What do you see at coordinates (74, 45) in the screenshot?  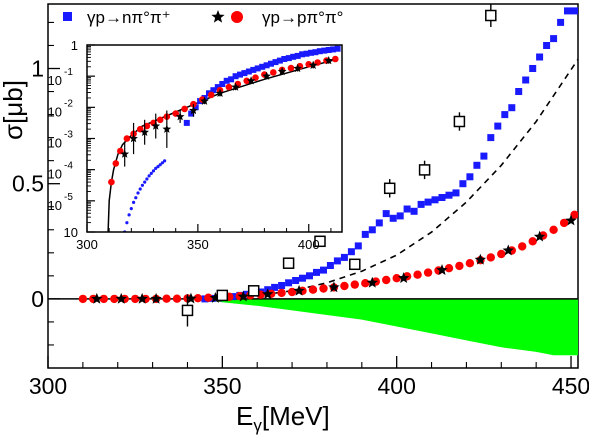 I see `inset-y-tick-label: 1` at bounding box center [74, 45].